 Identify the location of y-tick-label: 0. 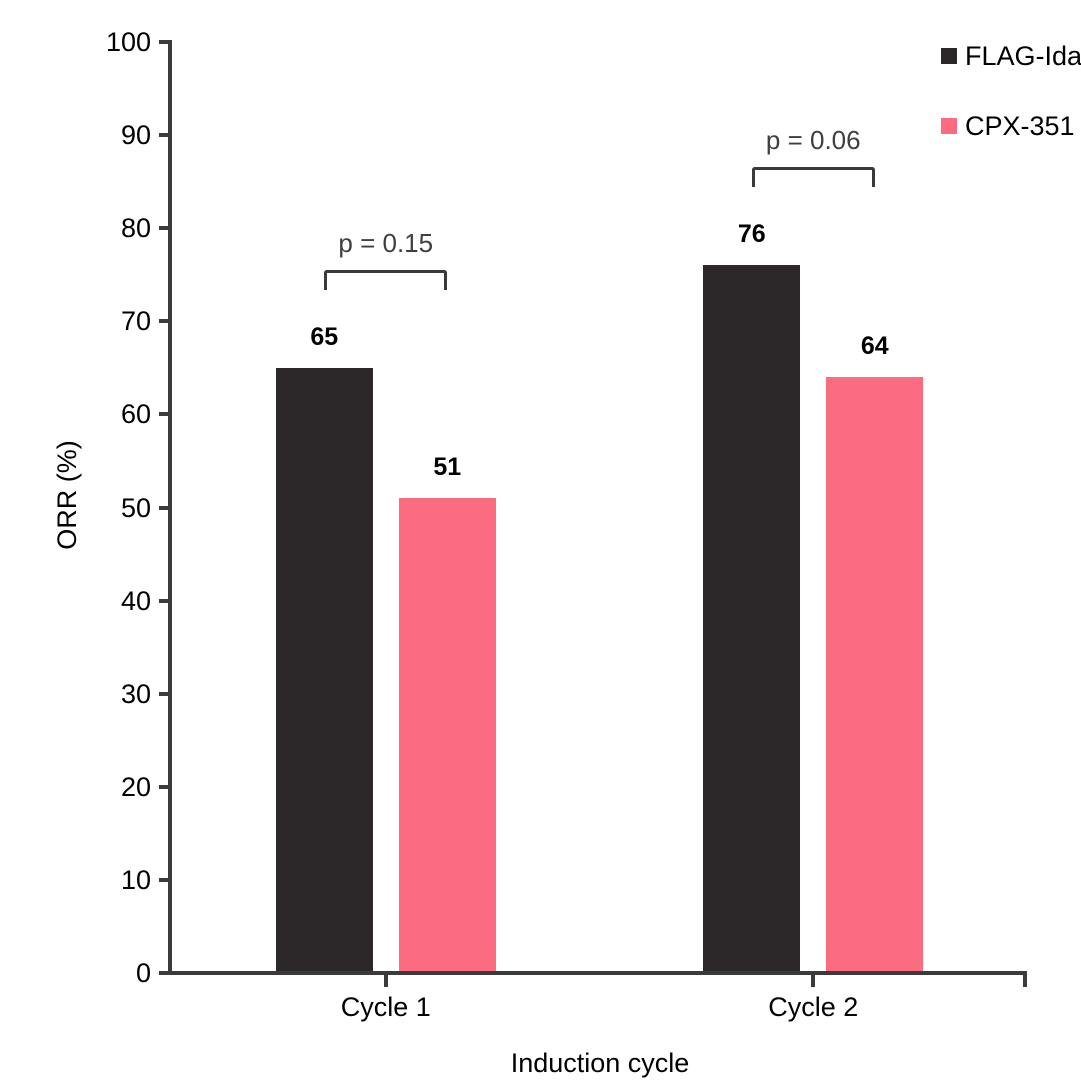
(143, 973).